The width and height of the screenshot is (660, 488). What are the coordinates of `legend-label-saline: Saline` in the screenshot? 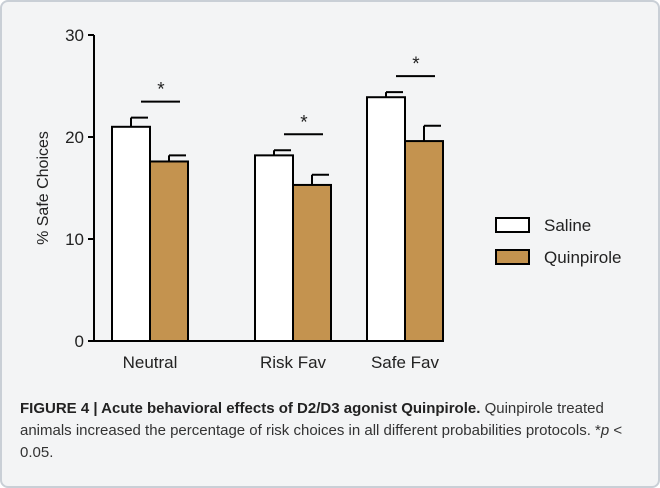 It's located at (567, 225).